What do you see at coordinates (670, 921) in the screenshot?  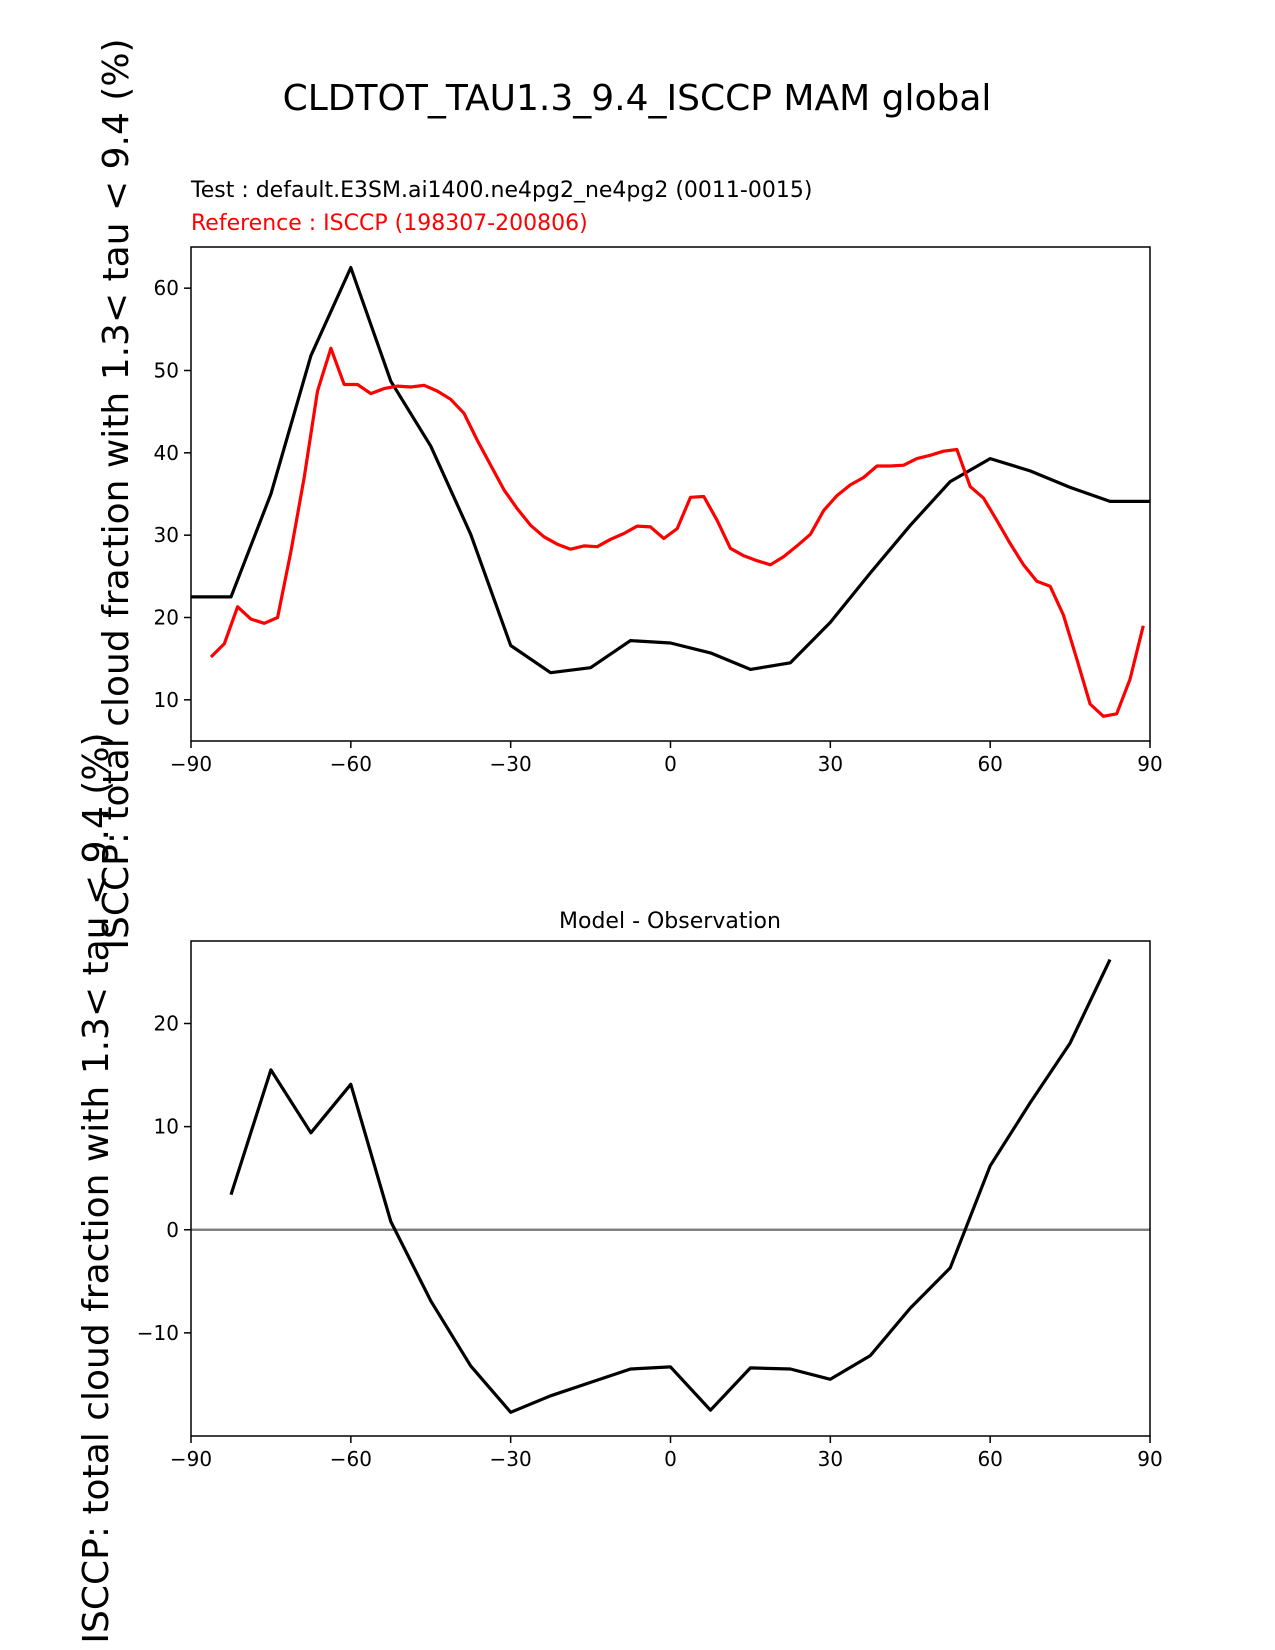 I see `bottom-title: Model - Observation` at bounding box center [670, 921].